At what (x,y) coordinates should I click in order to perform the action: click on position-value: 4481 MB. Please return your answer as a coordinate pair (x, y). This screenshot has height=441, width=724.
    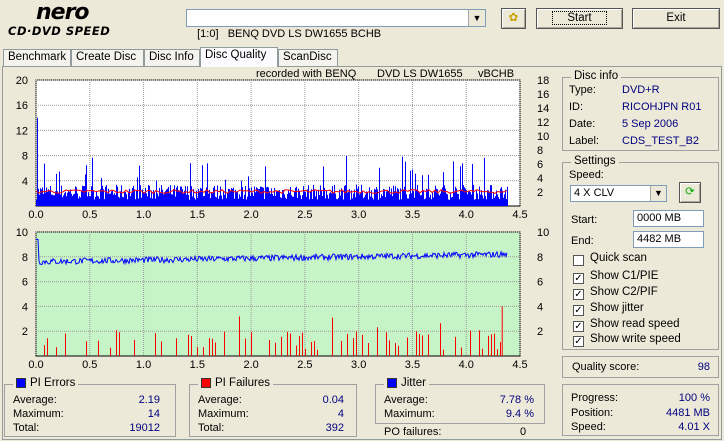
    Looking at the image, I should click on (687, 413).